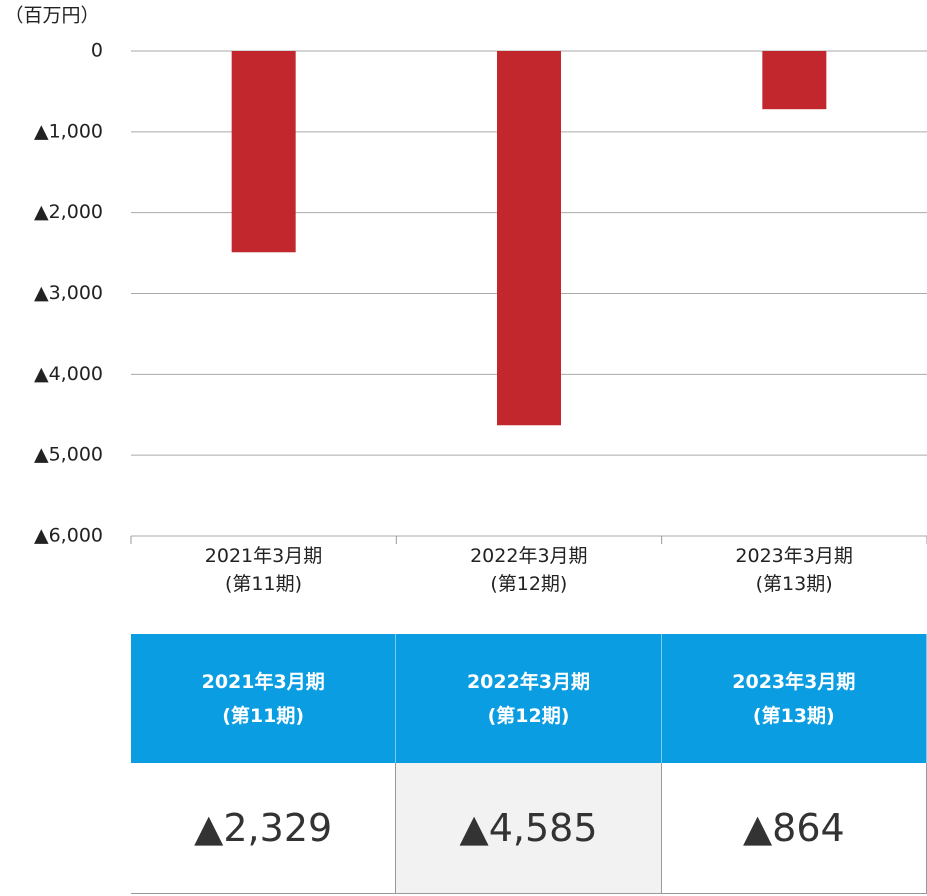 This screenshot has width=927, height=896. Describe the element at coordinates (51, 16) in the screenshot. I see `y-axis-label: （百万円）` at that location.